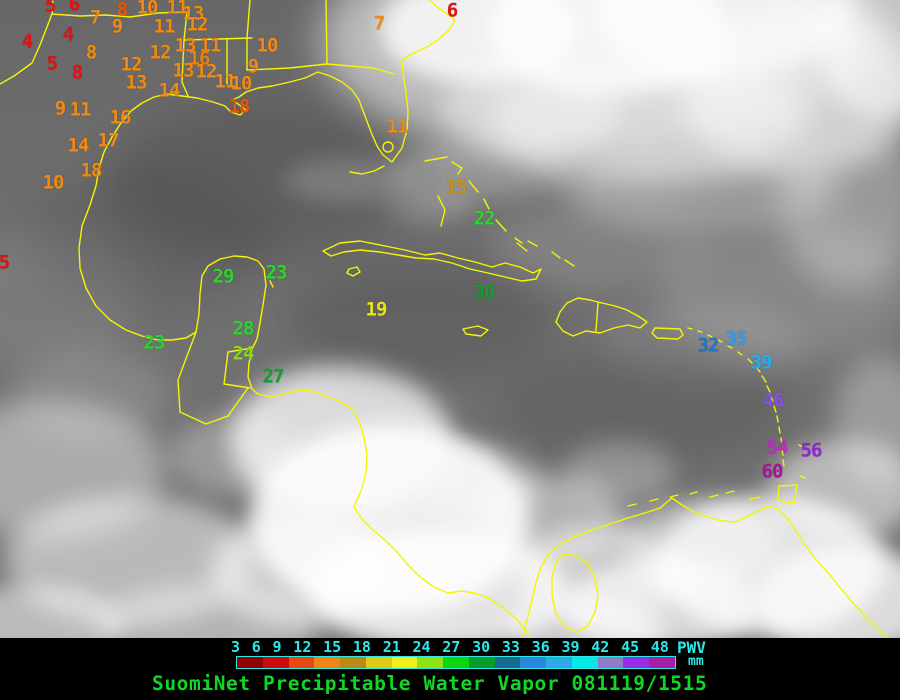  What do you see at coordinates (456, 187) in the screenshot?
I see `pwv-station-value: 15` at bounding box center [456, 187].